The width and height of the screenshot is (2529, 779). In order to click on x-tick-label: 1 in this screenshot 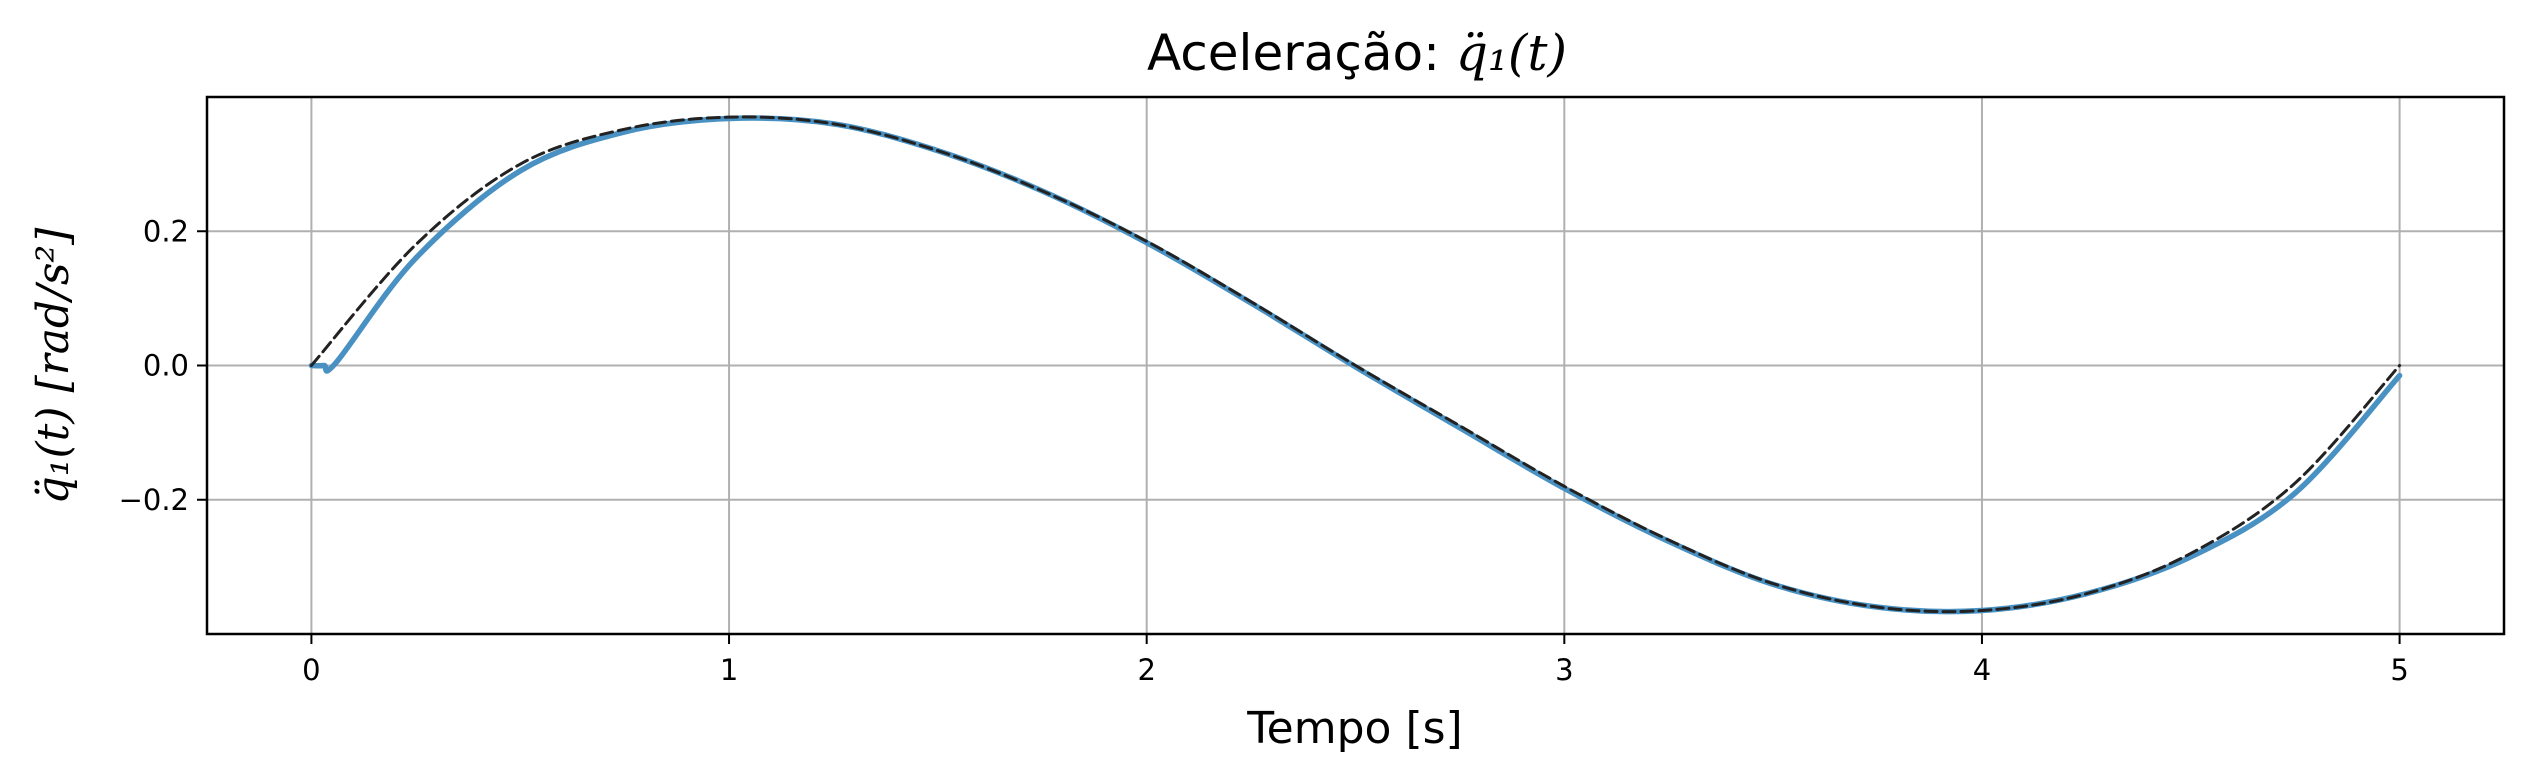, I will do `click(729, 670)`.